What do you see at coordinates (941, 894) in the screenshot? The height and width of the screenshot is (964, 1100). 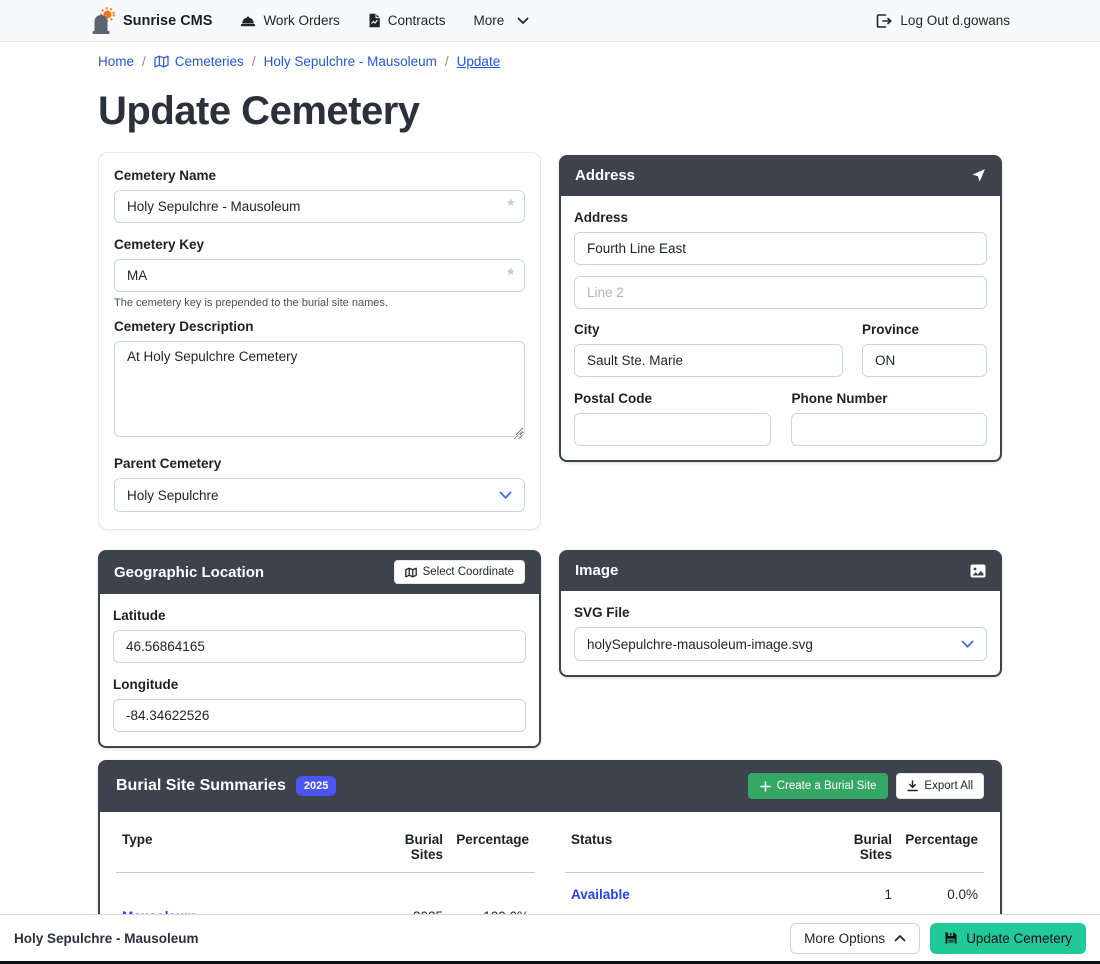 I see `status-percentage-value: 0.0%` at bounding box center [941, 894].